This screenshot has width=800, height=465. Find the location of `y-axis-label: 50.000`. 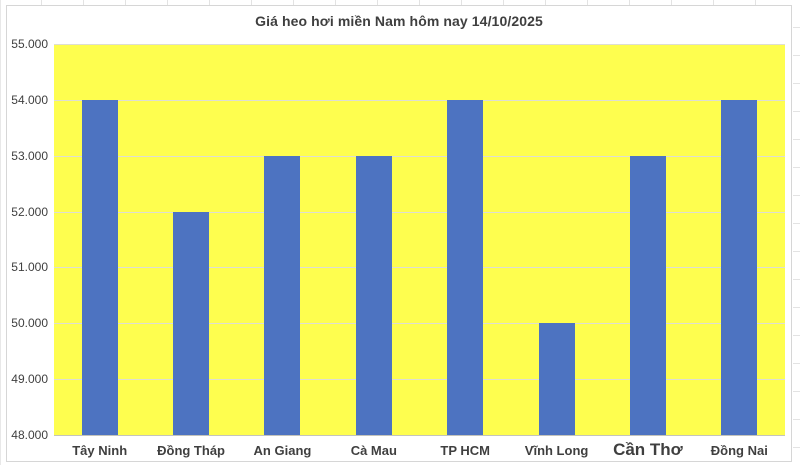

y-axis-label: 50.000 is located at coordinates (29, 323).